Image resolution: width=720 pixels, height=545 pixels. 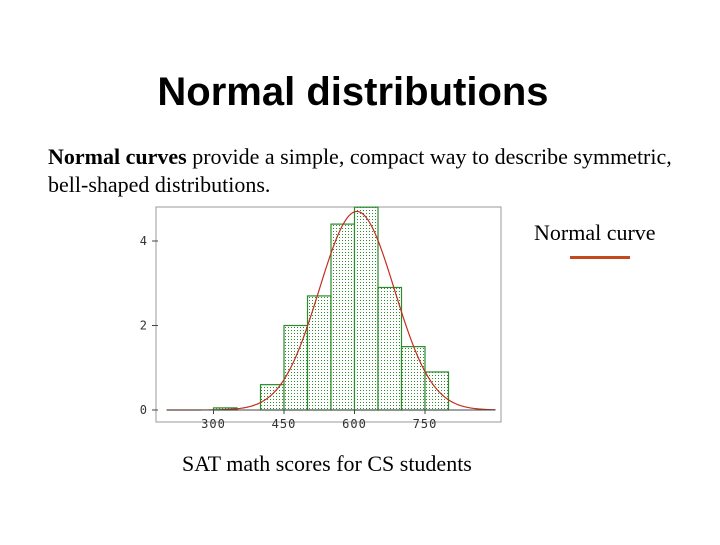 I want to click on y-tick-label: 4, so click(x=143, y=241).